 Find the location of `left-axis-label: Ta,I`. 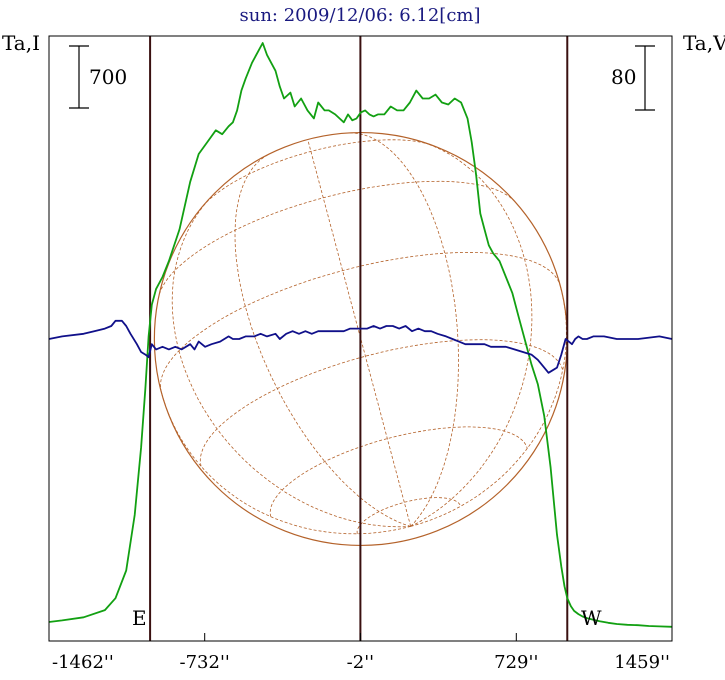

left-axis-label: Ta,I is located at coordinates (21, 43).